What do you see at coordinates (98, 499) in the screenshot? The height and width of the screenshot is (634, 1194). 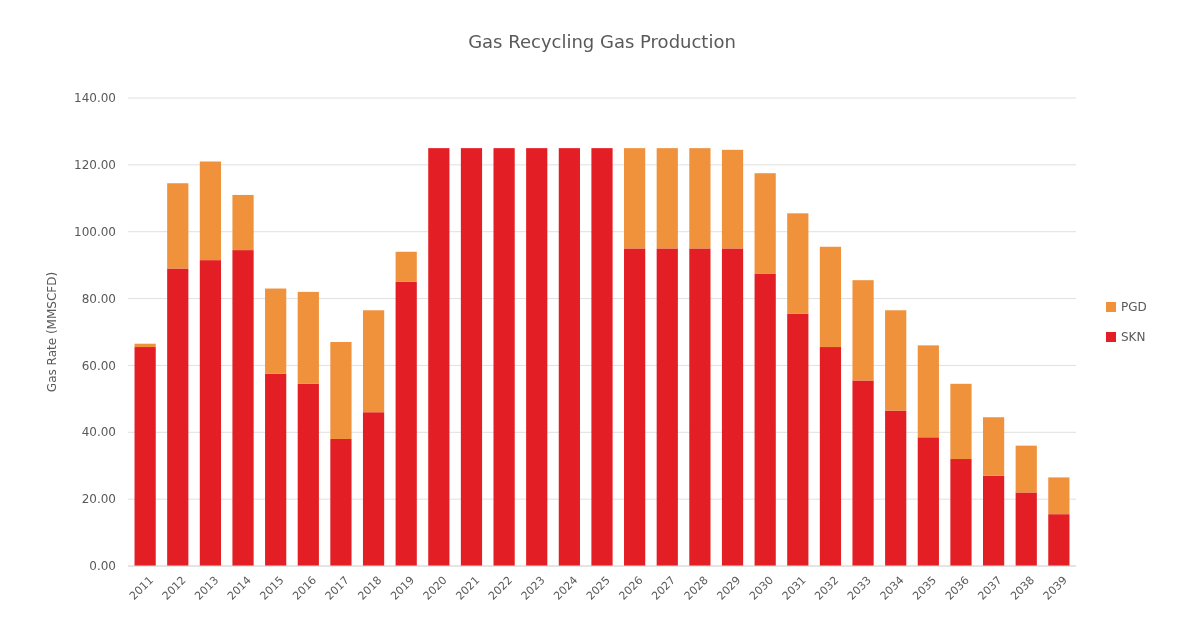 I see `y-tick-label: 20.00` at bounding box center [98, 499].